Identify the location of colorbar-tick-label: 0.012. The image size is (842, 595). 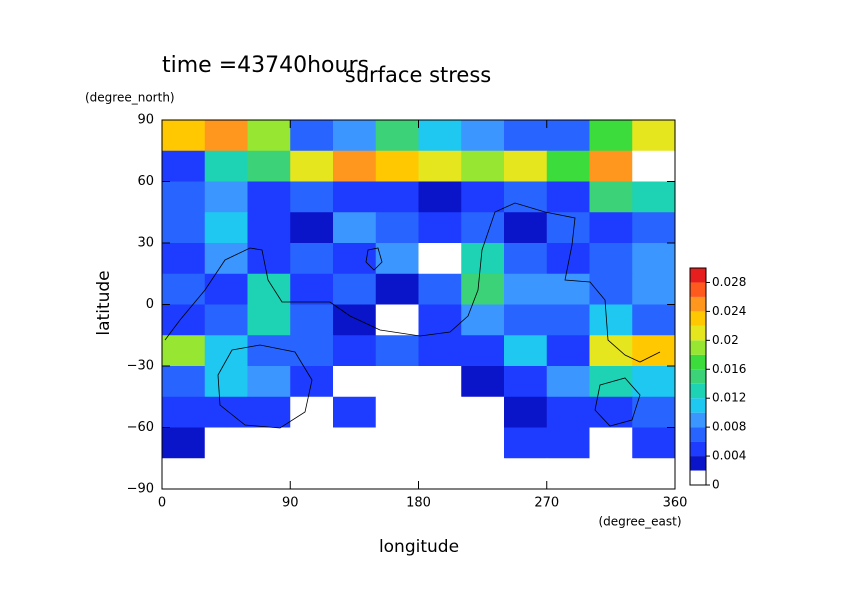
(729, 398).